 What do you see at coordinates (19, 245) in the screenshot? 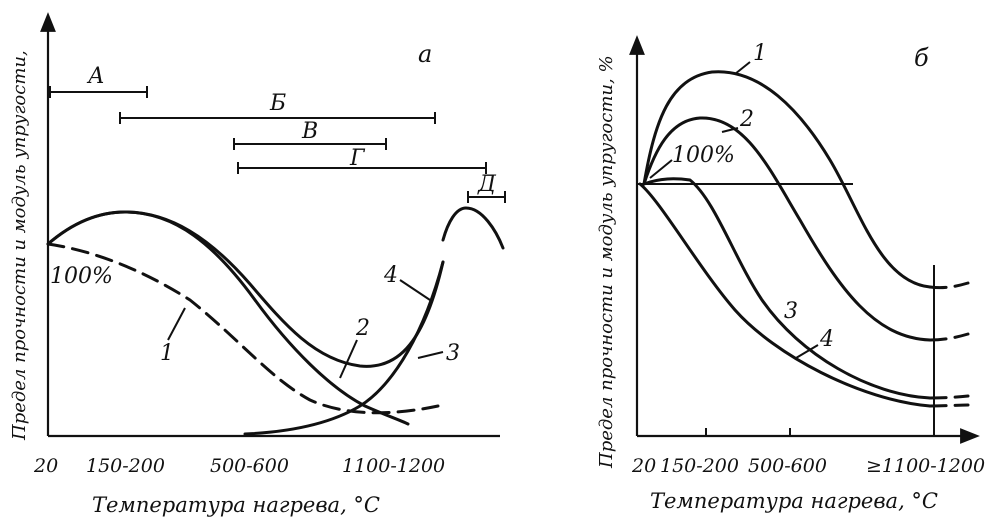
I see `panel-a-y-label: Предел прочности и модуль упругости,` at bounding box center [19, 245].